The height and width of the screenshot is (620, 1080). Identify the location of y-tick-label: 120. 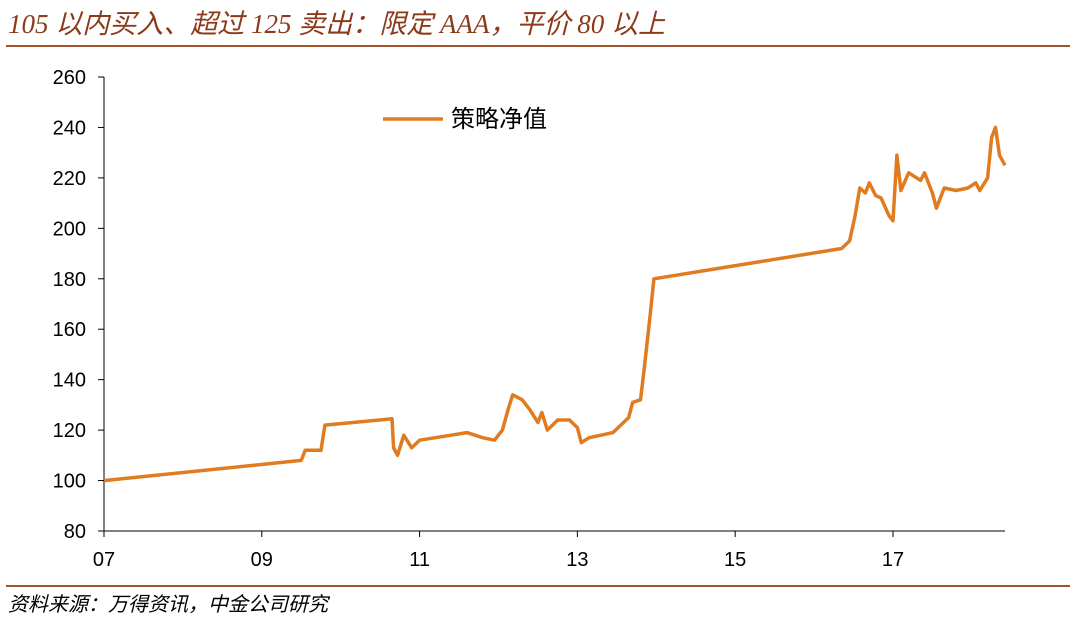
(69, 431).